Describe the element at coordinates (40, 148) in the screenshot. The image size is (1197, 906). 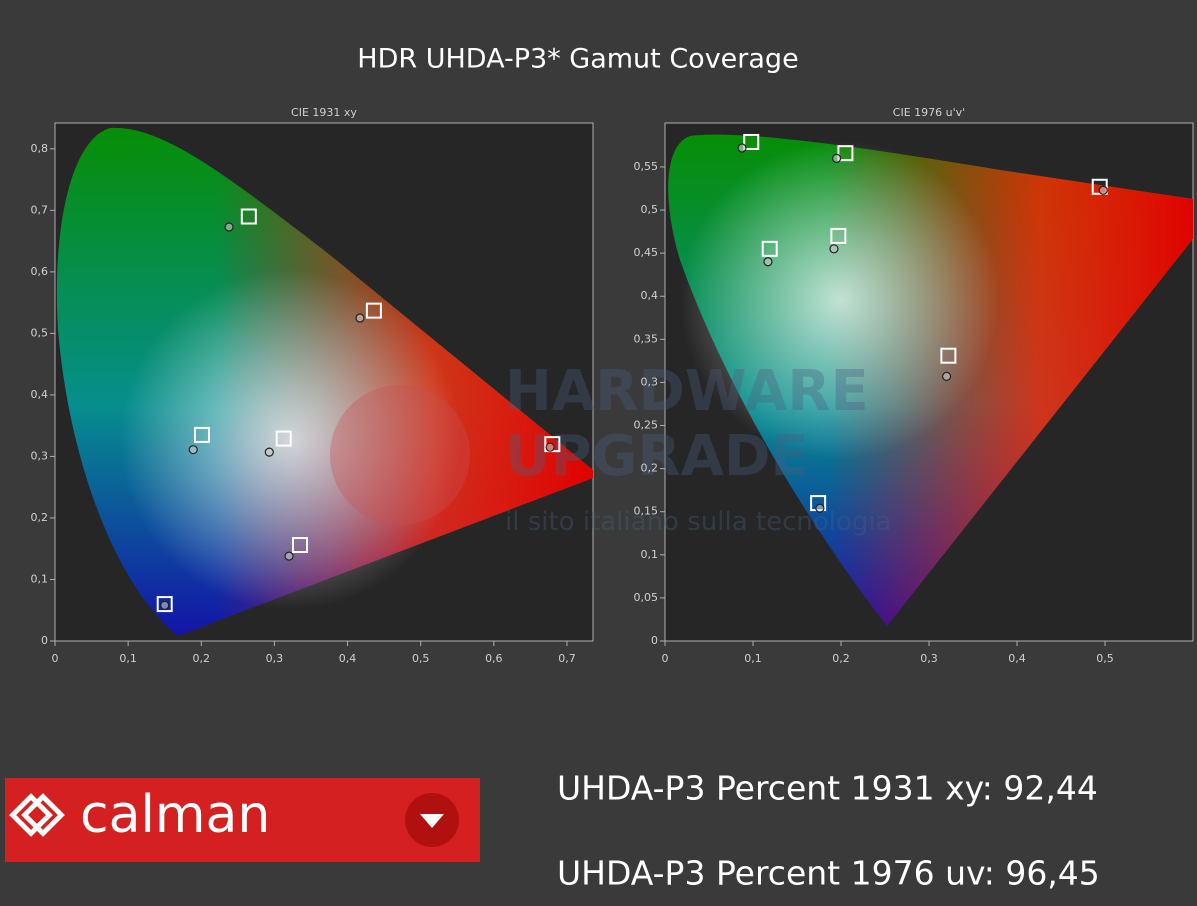
I see `y-tick-label: 0,8` at that location.